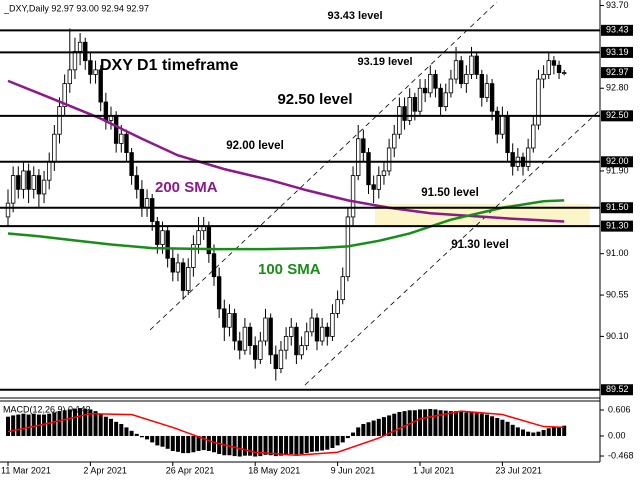 Image resolution: width=640 pixels, height=480 pixels. I want to click on level-price: 92.50, so click(617, 115).